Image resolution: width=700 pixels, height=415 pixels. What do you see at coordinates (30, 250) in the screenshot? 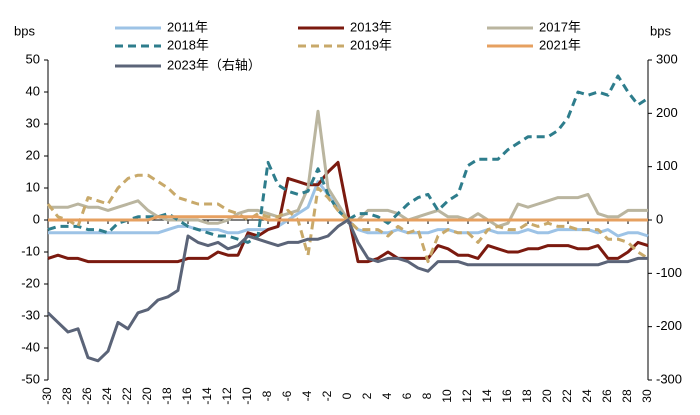
I see `y-tick-label: -10` at bounding box center [30, 250].